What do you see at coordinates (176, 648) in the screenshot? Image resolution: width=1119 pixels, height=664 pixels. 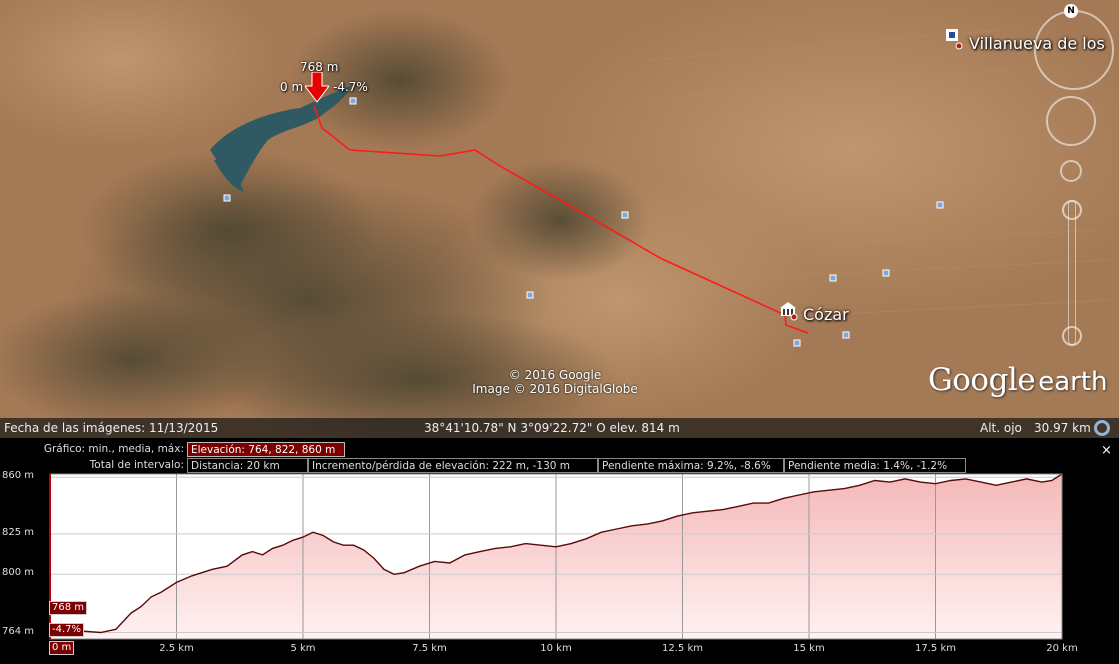 I see `x-tick-label: 2.5 km` at bounding box center [176, 648].